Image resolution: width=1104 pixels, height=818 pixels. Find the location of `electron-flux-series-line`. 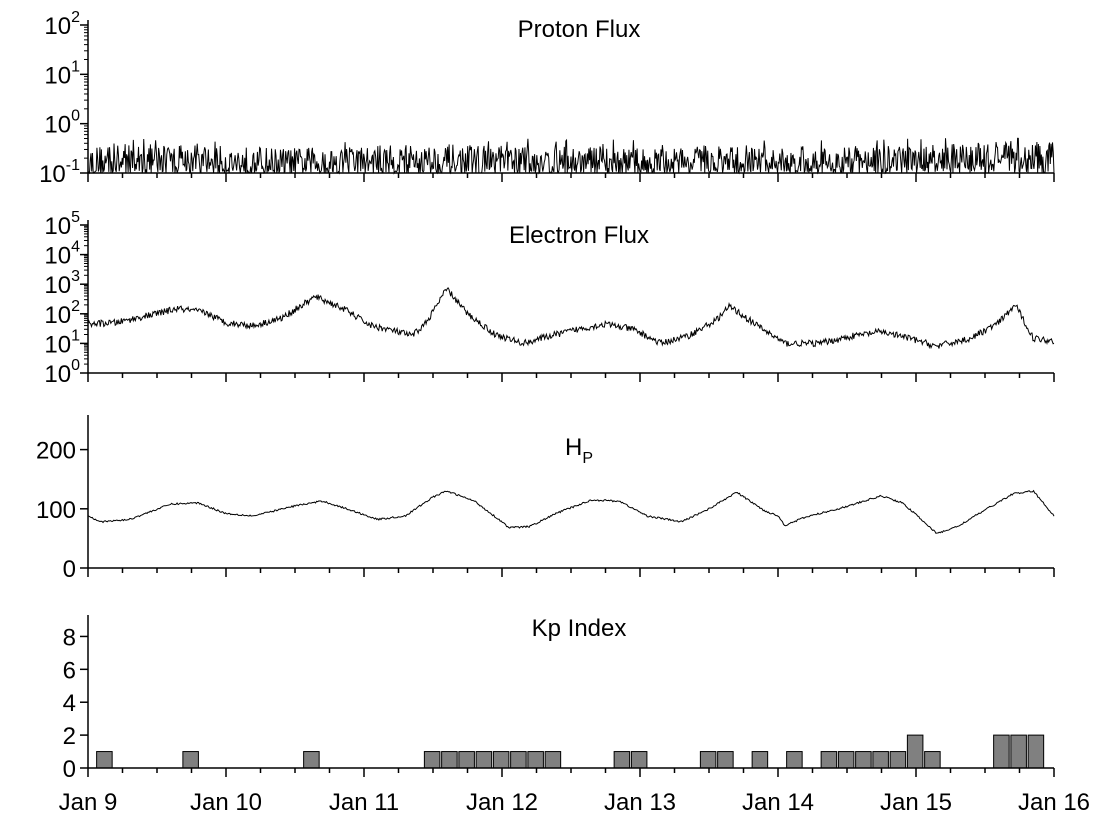

electron-flux-series-line is located at coordinates (571, 318).